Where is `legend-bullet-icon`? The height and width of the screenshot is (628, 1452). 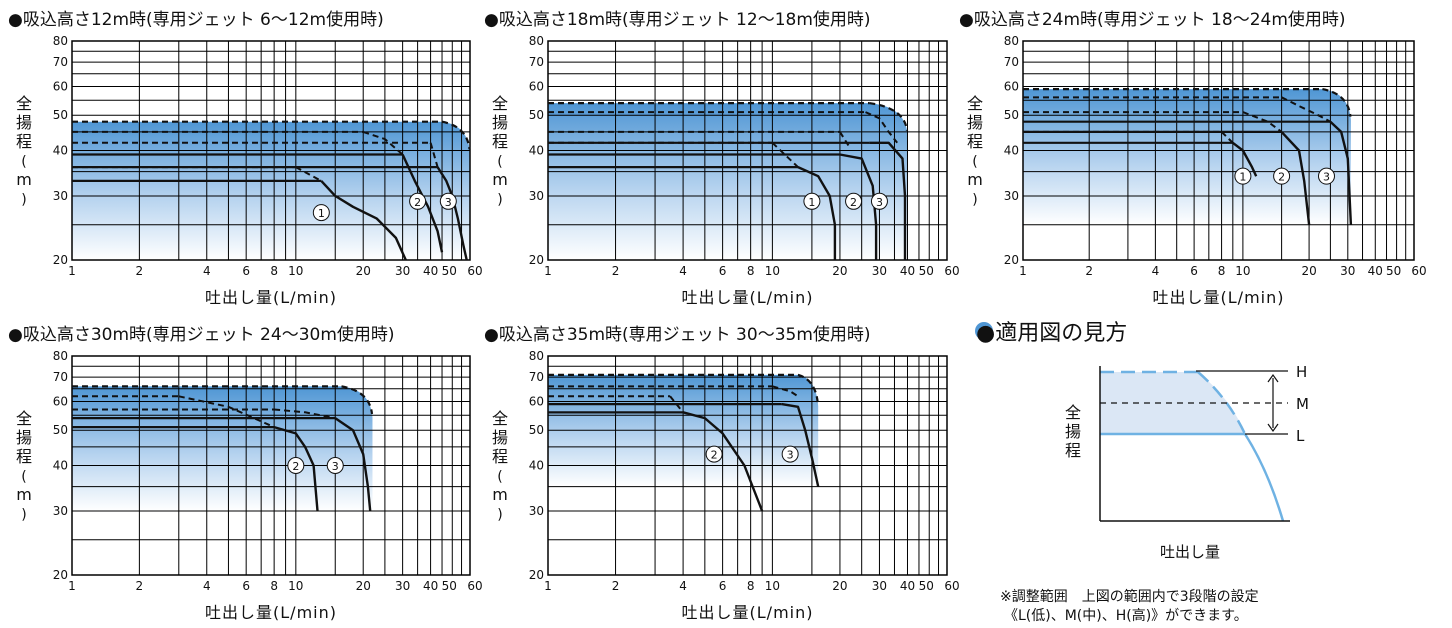 legend-bullet-icon is located at coordinates (984, 331).